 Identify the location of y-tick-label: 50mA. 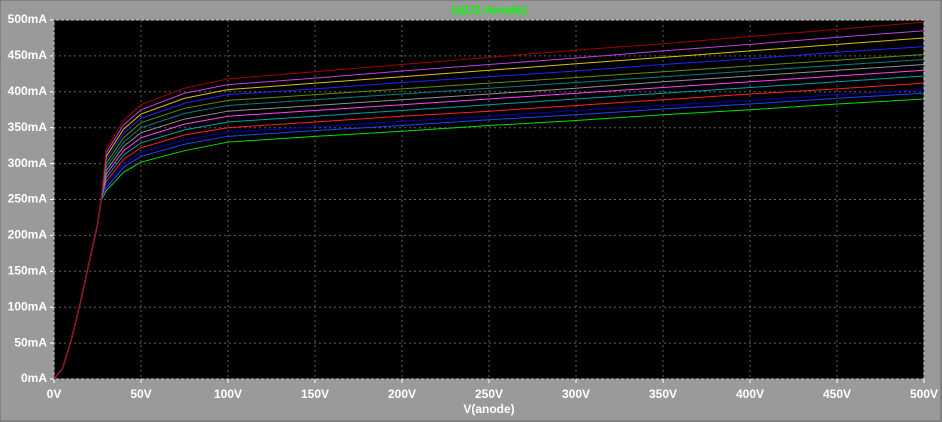
(30, 342).